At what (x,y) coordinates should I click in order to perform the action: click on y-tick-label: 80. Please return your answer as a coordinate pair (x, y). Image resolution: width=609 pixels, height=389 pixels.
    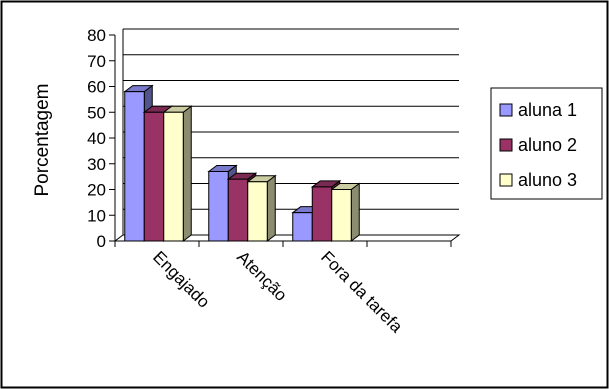
    Looking at the image, I should click on (96, 35).